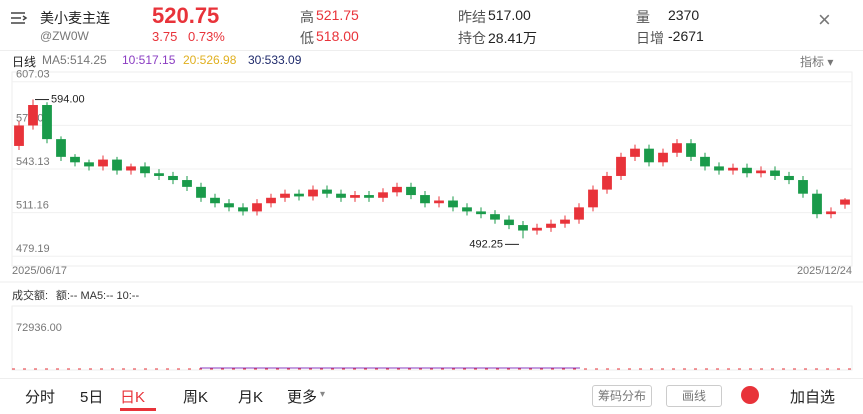 Image resolution: width=863 pixels, height=414 pixels. Describe the element at coordinates (24, 62) in the screenshot. I see `period-label: 日线` at that location.